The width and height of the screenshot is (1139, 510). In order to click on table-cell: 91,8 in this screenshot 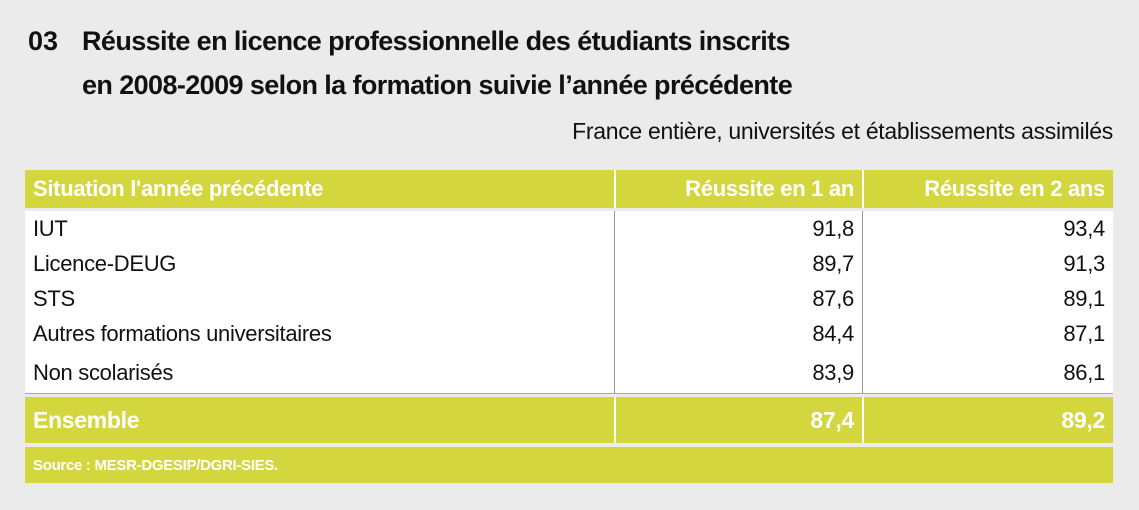, I will do `click(738, 228)`.